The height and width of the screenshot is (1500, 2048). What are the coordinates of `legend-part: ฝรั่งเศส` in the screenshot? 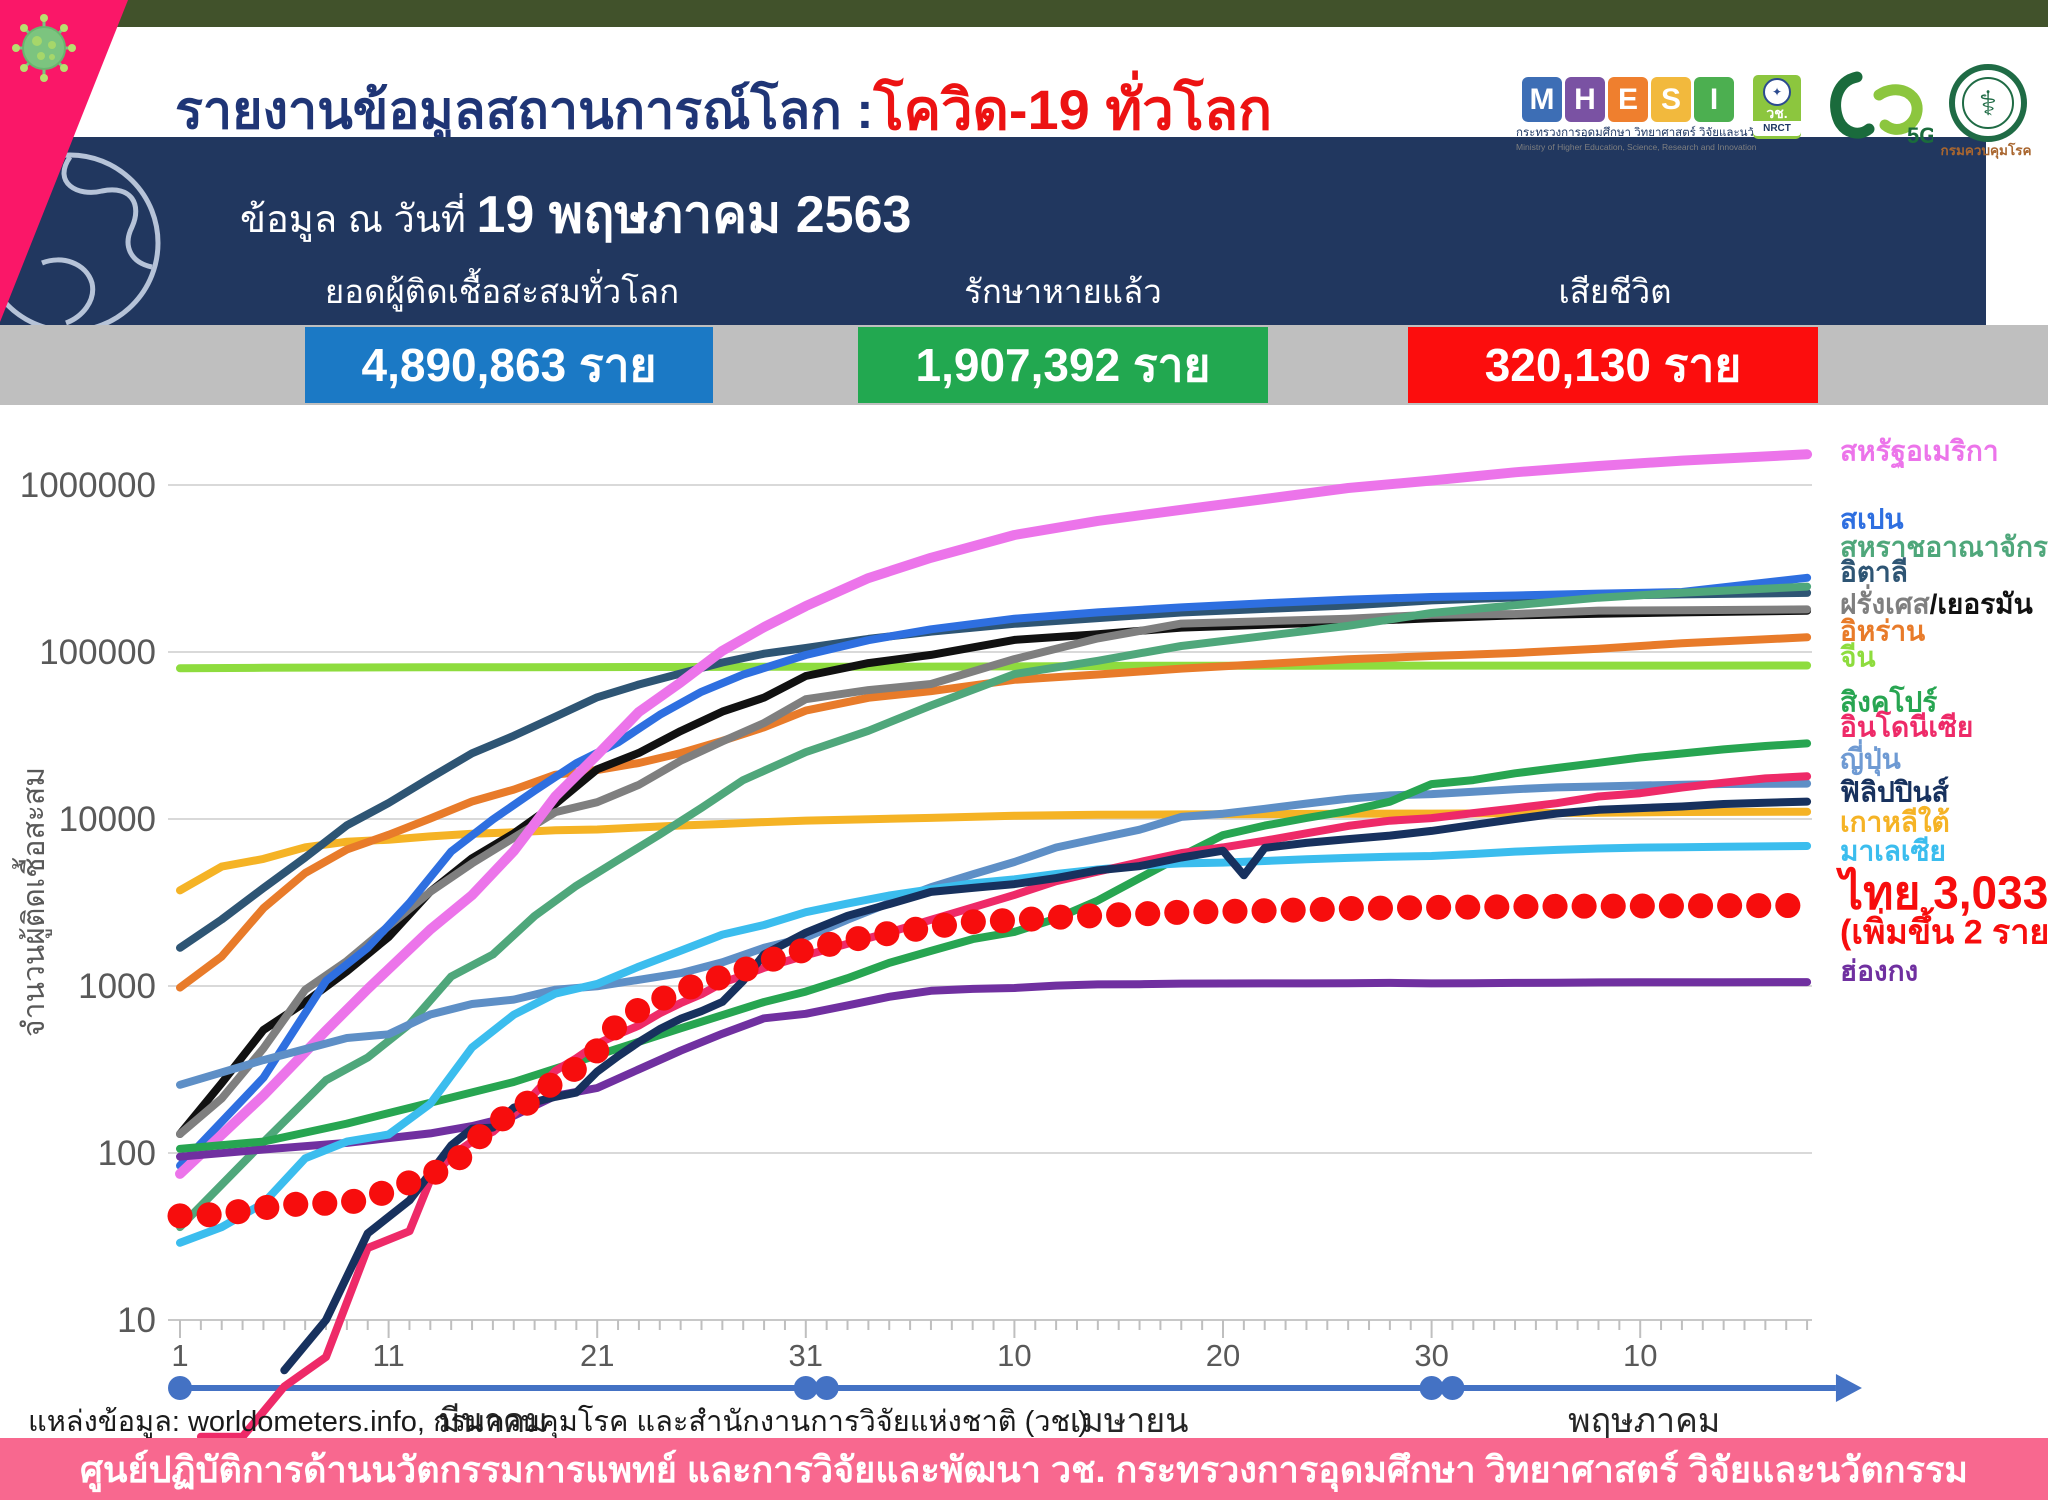 It's located at (1885, 604).